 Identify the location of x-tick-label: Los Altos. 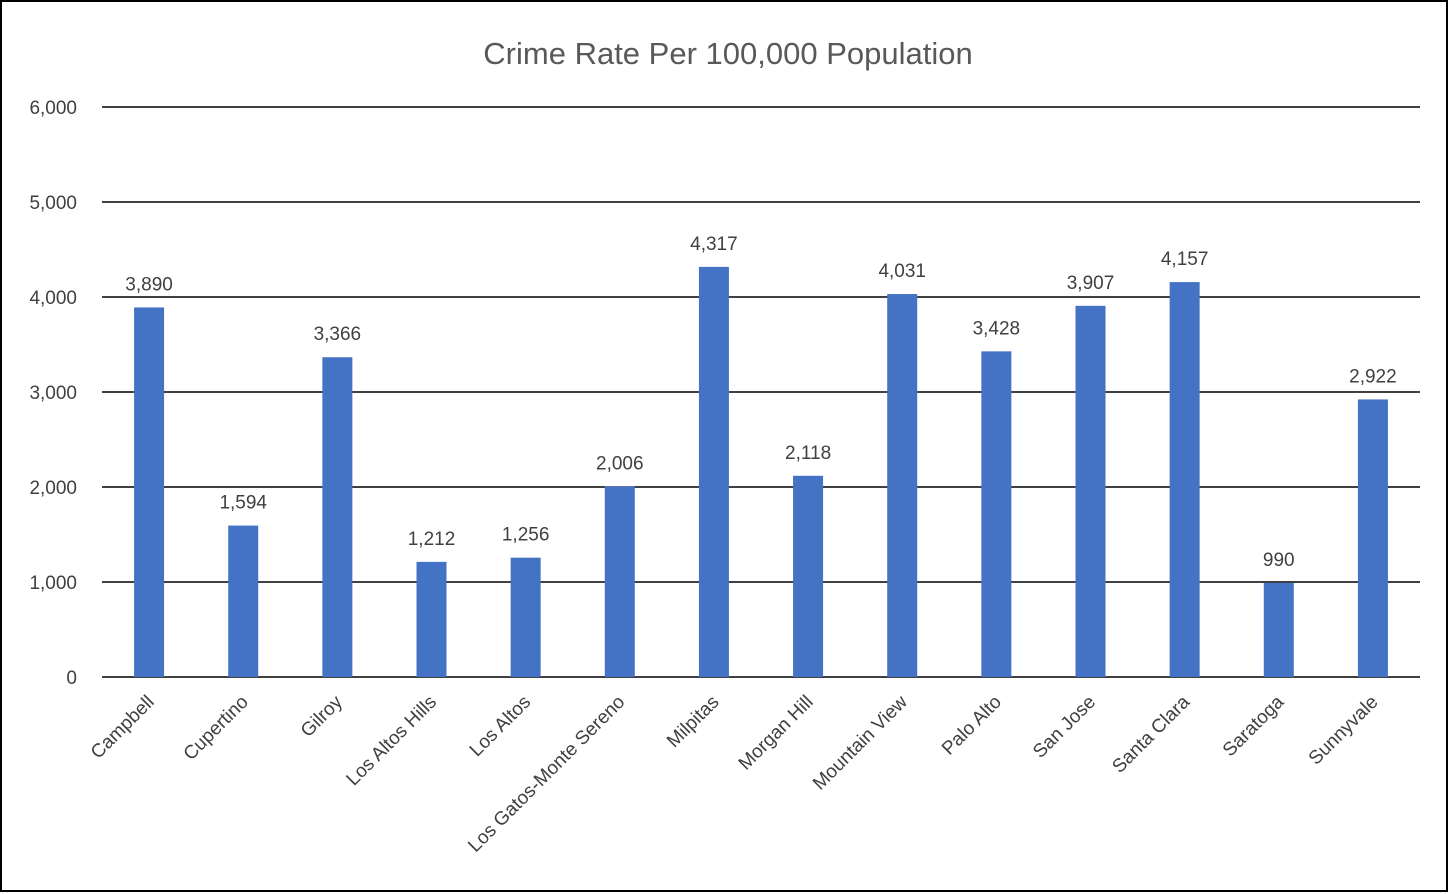
(500, 726).